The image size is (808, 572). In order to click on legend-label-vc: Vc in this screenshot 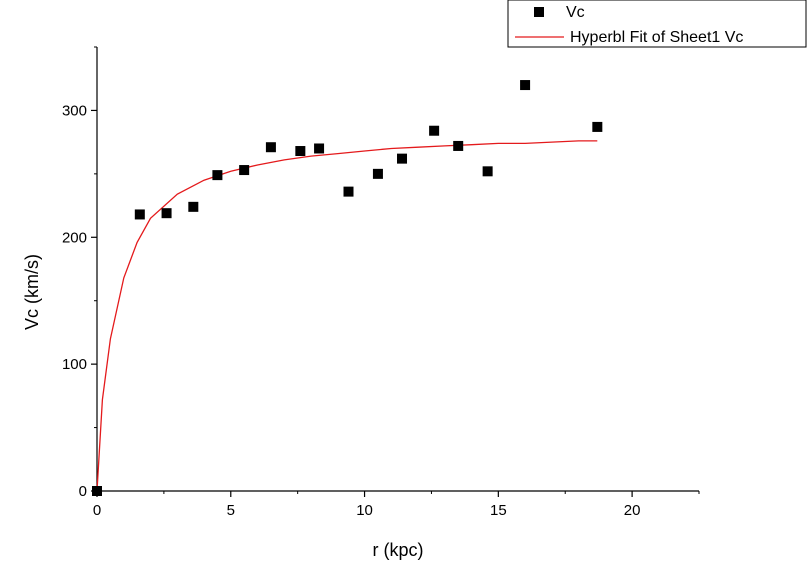, I will do `click(575, 12)`.